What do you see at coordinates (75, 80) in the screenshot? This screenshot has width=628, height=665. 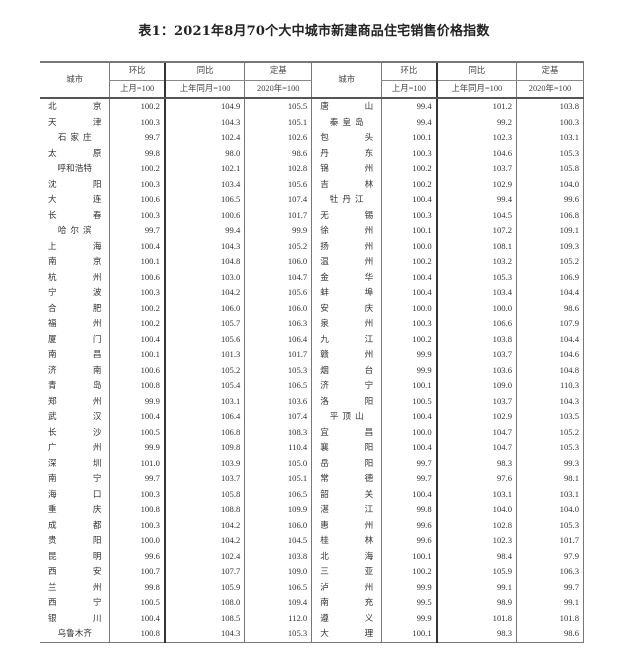 I see `header-city-left: 城市` at bounding box center [75, 80].